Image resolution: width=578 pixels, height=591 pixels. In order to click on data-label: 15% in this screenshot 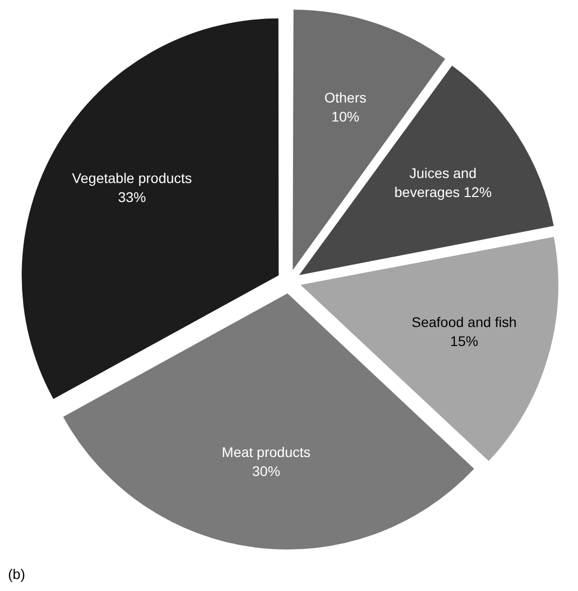, I will do `click(464, 340)`.